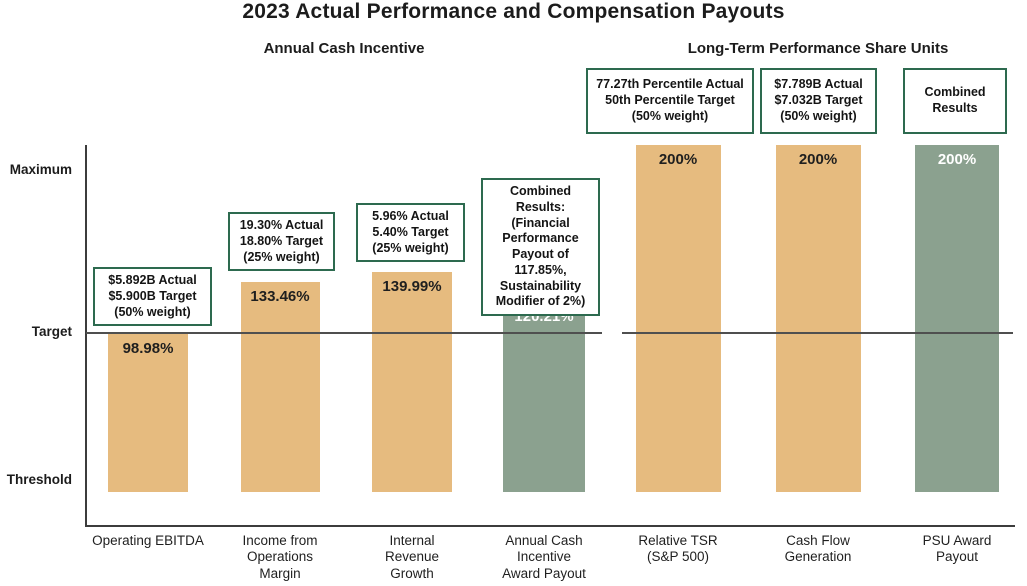 This screenshot has width=1027, height=586. What do you see at coordinates (817, 333) in the screenshot?
I see `target-line-right-segment` at bounding box center [817, 333].